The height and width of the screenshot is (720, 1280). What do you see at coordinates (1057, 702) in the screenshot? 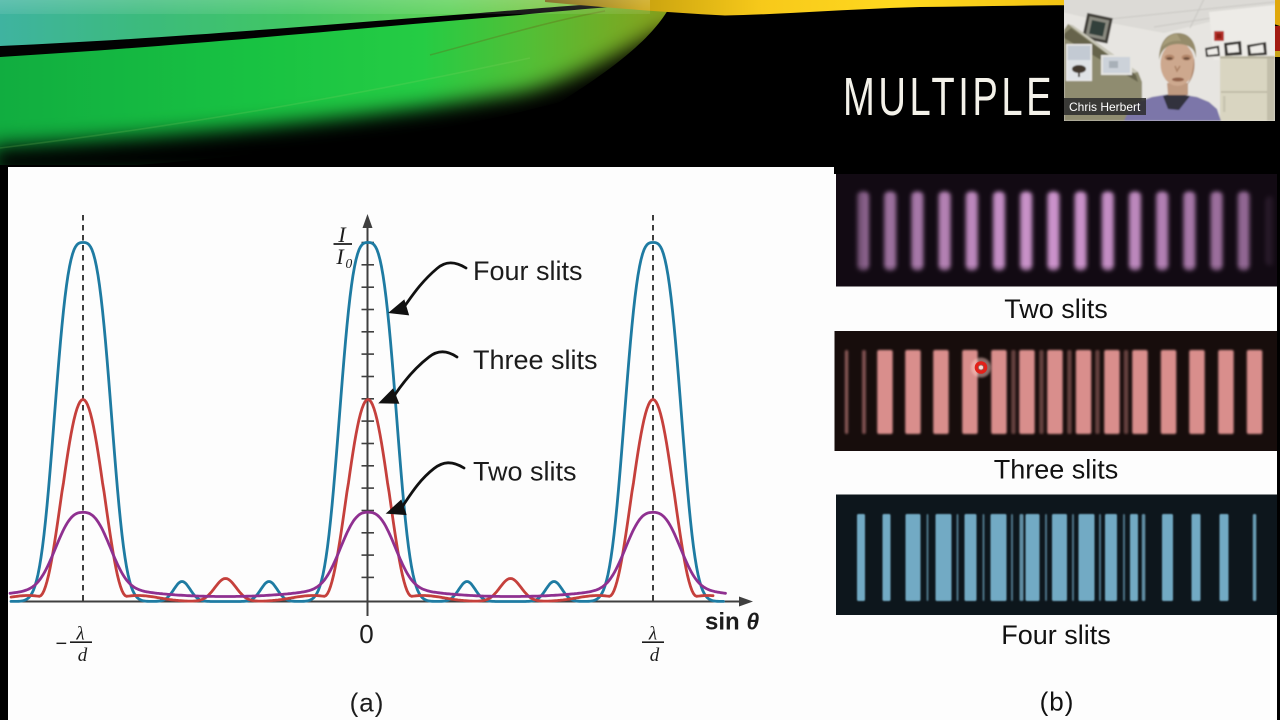
I see `svg-text: (b)` at bounding box center [1057, 702].